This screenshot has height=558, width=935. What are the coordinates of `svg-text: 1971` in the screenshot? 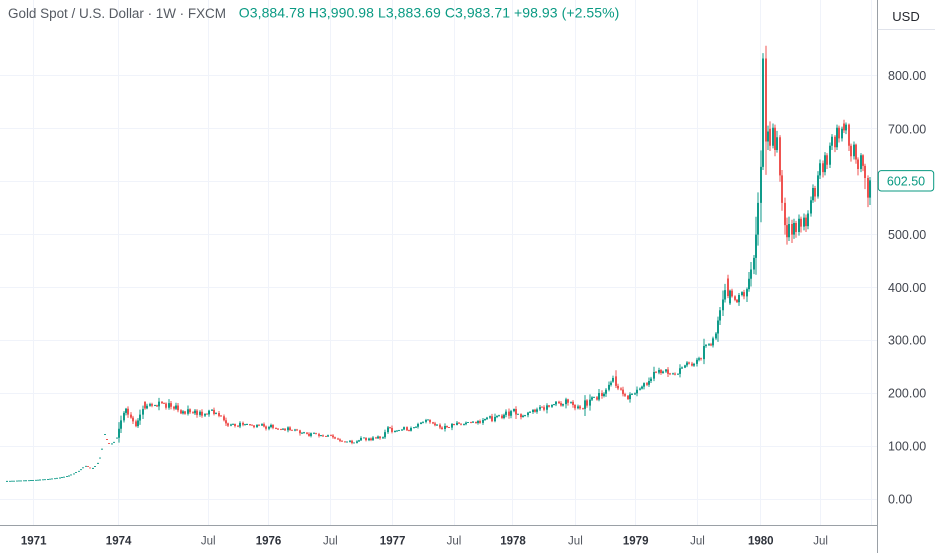 It's located at (34, 542).